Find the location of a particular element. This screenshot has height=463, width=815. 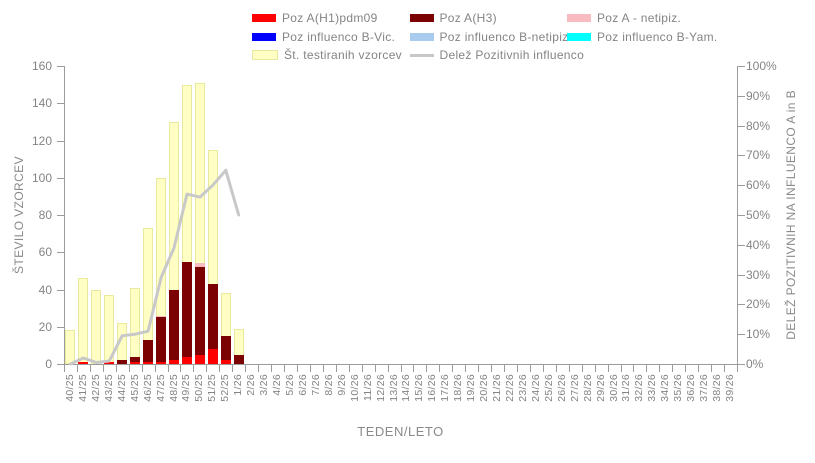

legend-item: Poz influenco B-netipiz. is located at coordinates (491, 37).